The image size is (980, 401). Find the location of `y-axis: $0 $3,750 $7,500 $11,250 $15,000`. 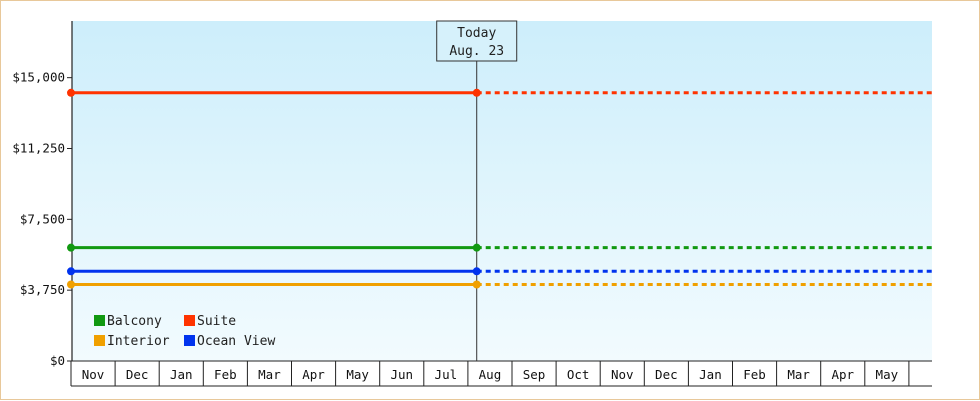

y-axis: $0 $3,750 $7,500 $11,250 $15,000 is located at coordinates (42, 194).